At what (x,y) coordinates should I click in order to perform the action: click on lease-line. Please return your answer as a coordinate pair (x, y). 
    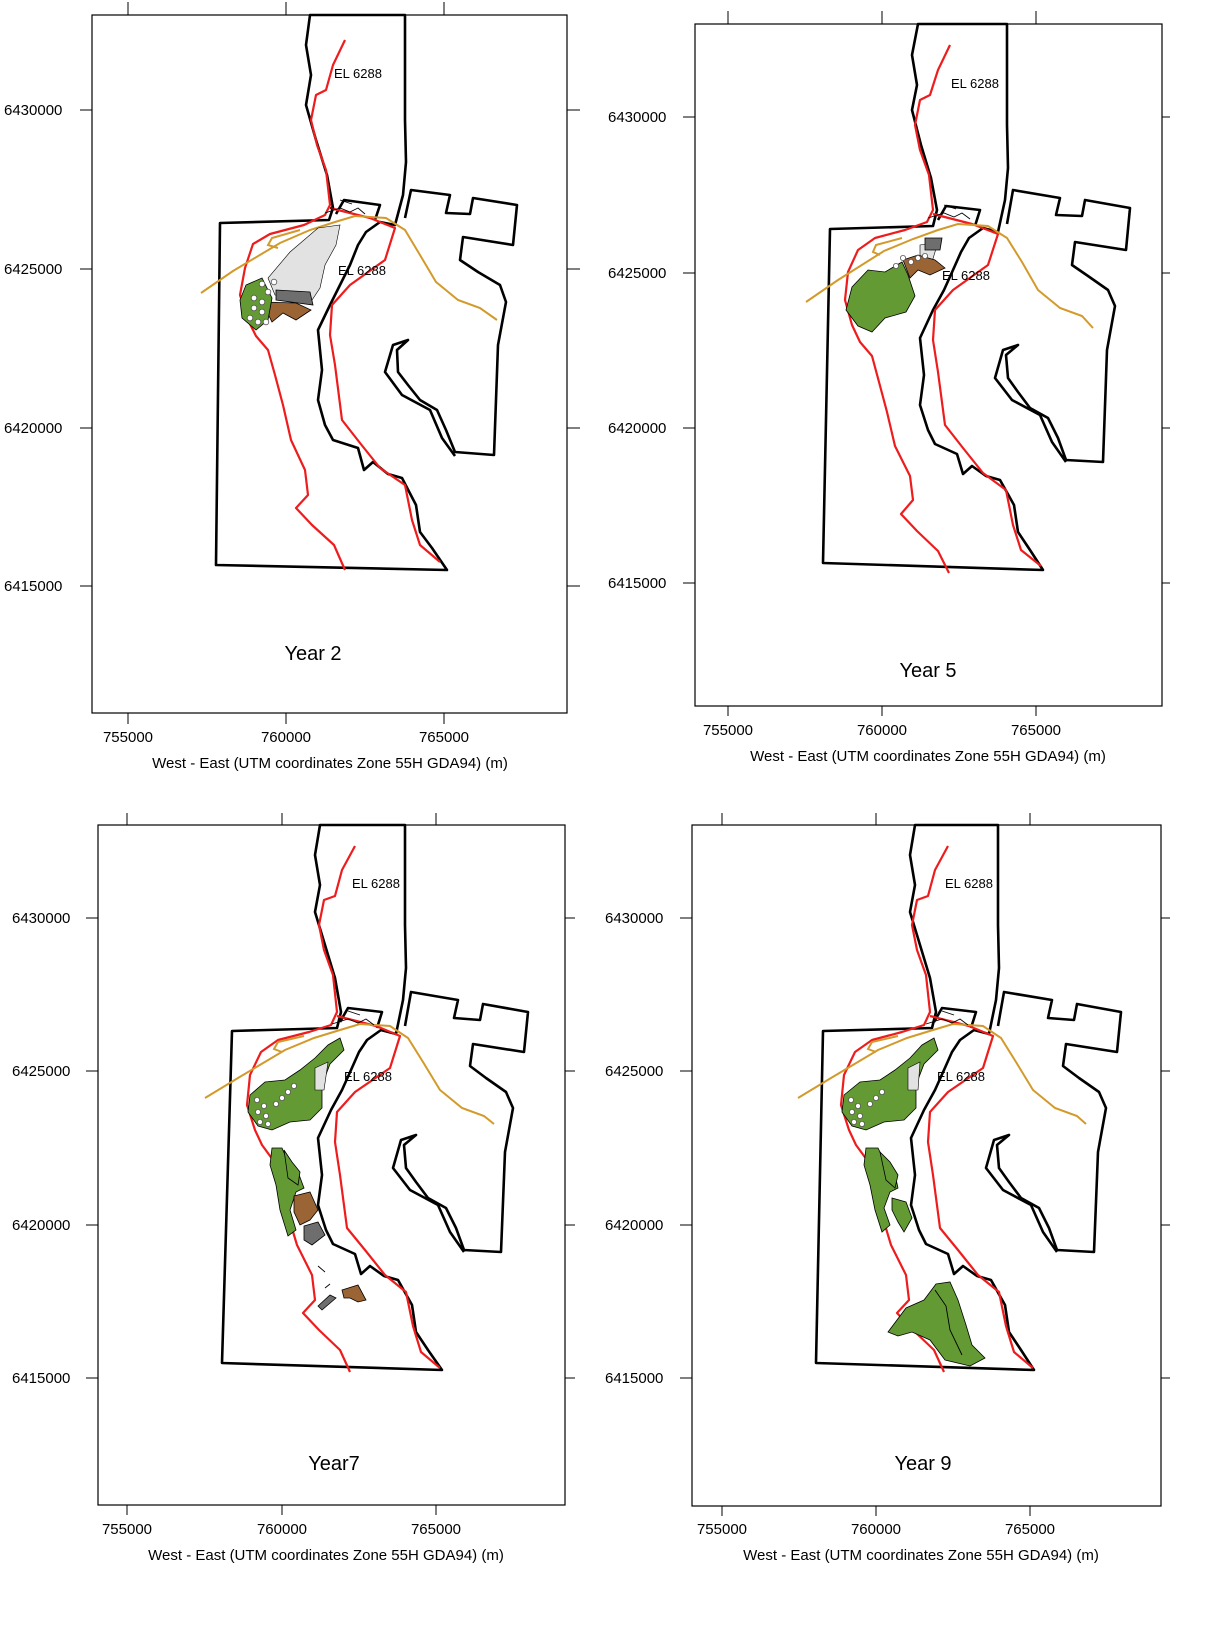
    Looking at the image, I should click on (292, 305).